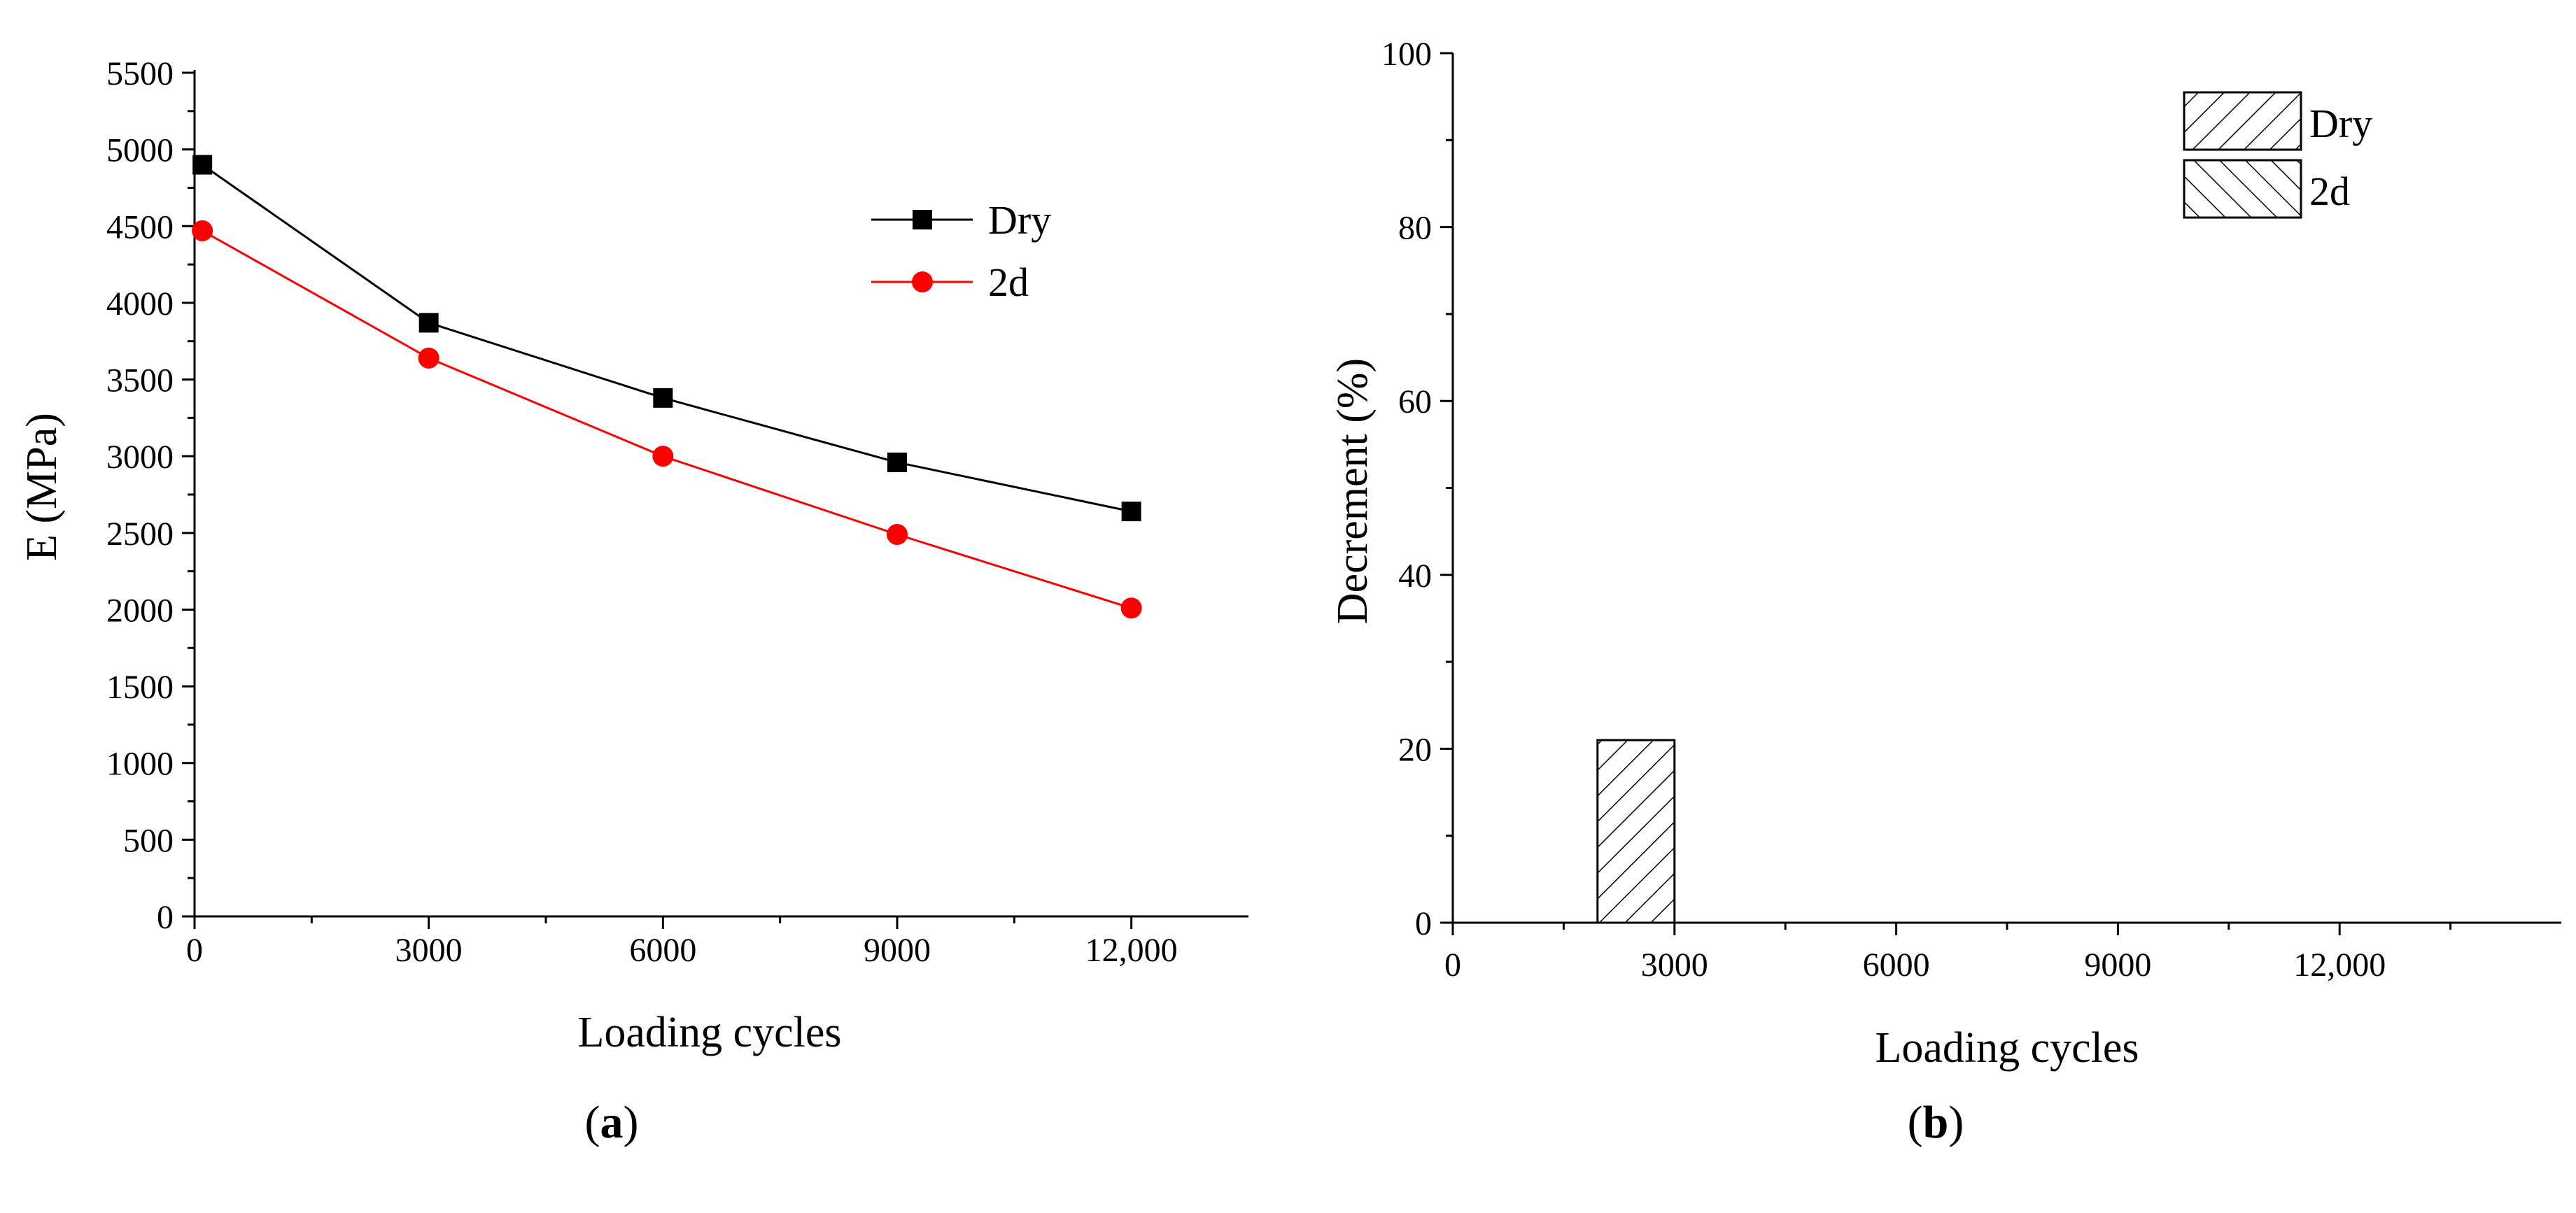 This screenshot has height=1213, width=2576. I want to click on panel-b-legend: Dry 2d, so click(2277, 155).